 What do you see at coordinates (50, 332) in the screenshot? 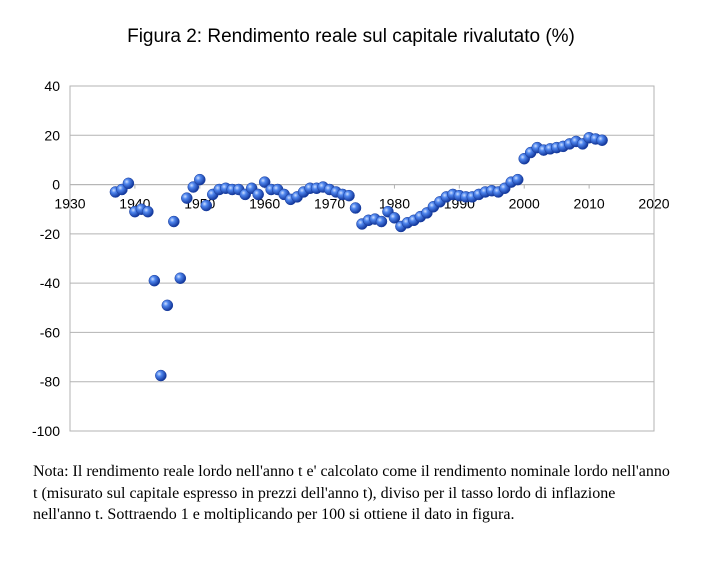
I see `y-tick-label: -60` at bounding box center [50, 332].